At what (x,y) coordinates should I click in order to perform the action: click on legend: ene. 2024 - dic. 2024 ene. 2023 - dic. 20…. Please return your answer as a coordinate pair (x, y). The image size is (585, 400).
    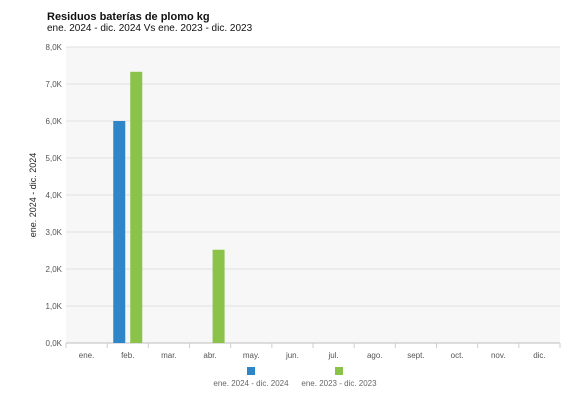
    Looking at the image, I should click on (295, 377).